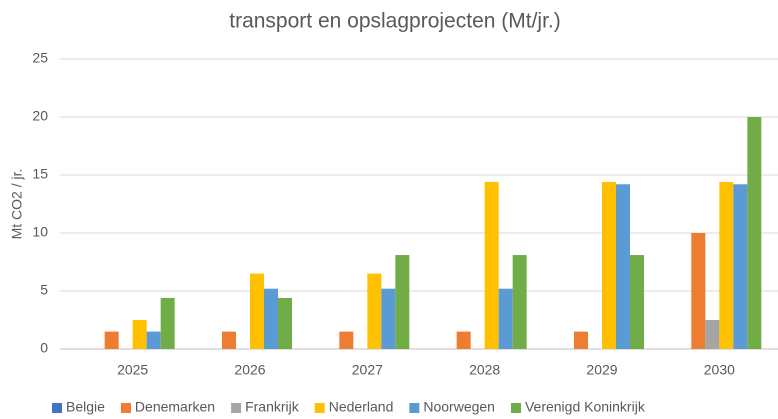  What do you see at coordinates (44, 348) in the screenshot?
I see `y-tick-label: 0` at bounding box center [44, 348].